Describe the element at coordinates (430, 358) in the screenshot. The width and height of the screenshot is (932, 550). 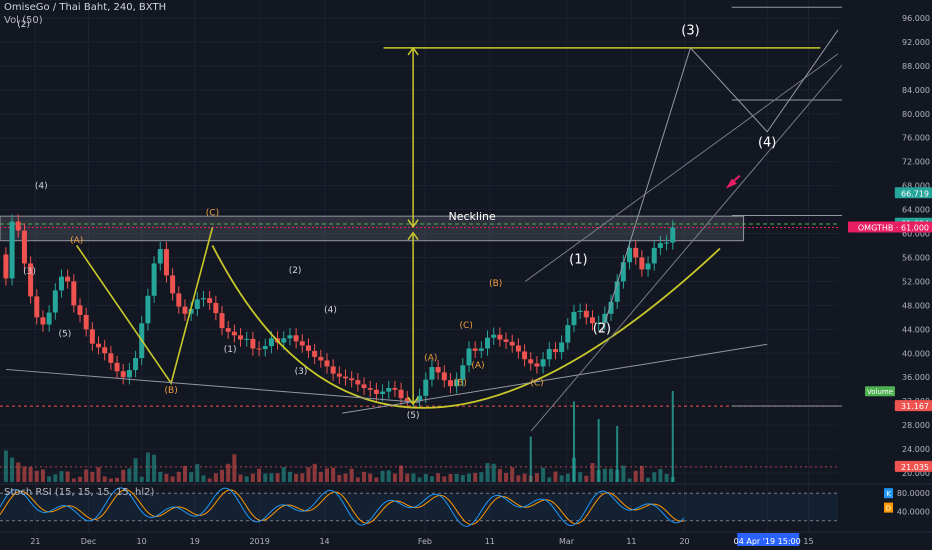
I see `wave-label: (A)` at that location.